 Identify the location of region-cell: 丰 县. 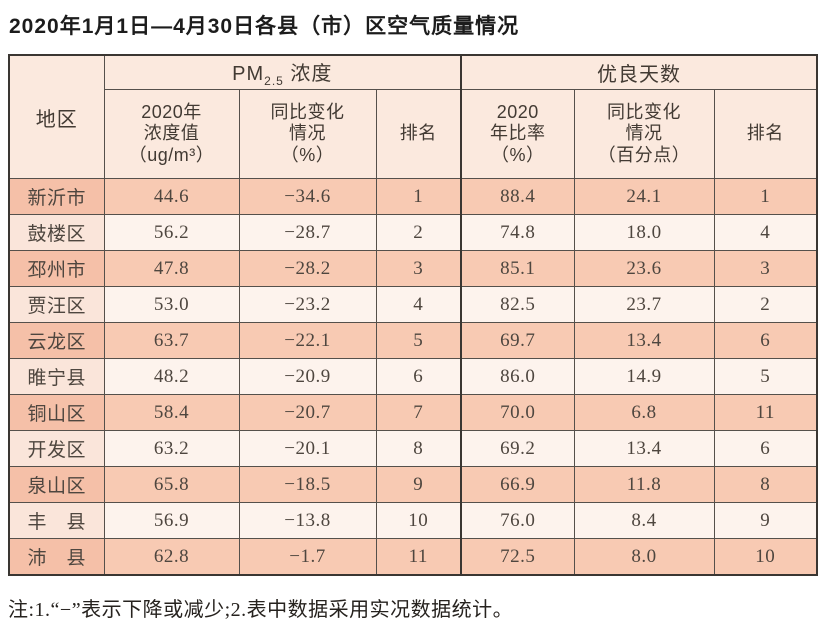
(56, 520).